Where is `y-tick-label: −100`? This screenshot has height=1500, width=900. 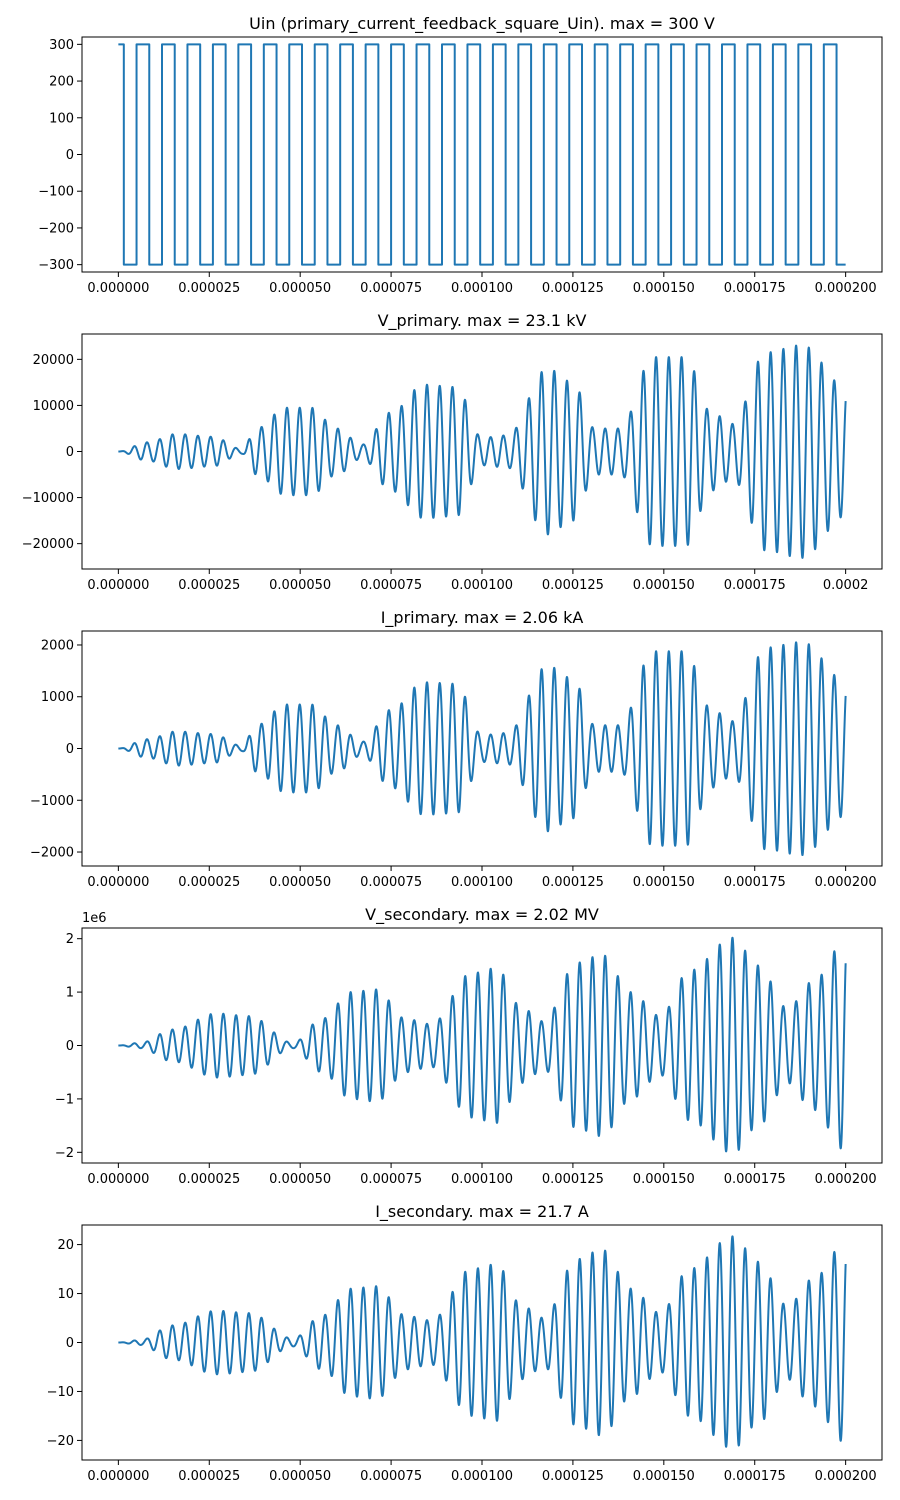
y-tick-label: −100 is located at coordinates (56, 192).